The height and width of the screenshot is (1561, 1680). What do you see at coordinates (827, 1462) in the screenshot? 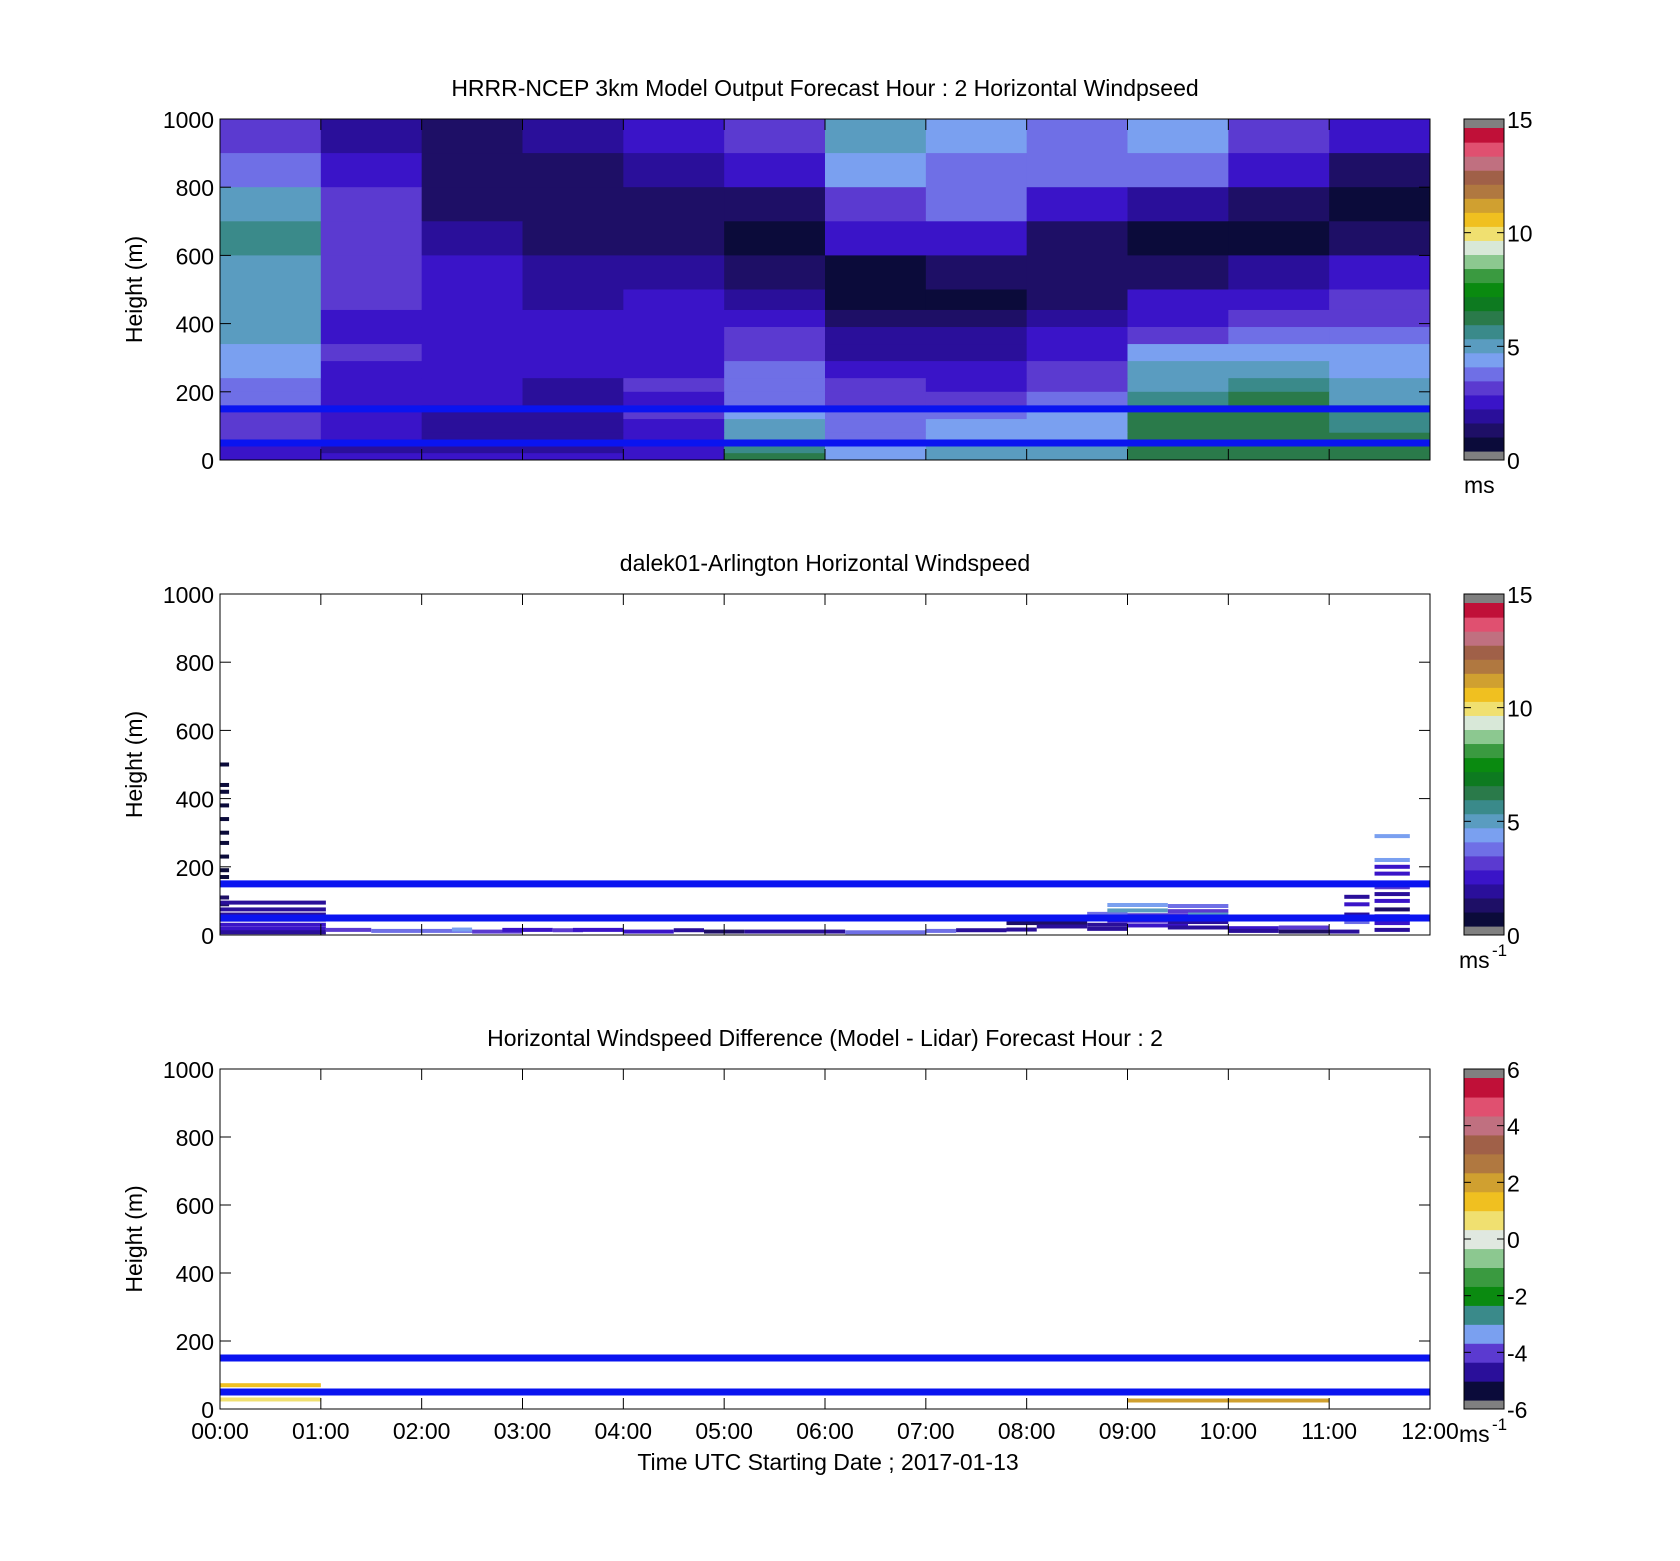
I see `x-axis-label: Time UTC Starting Date ; 2017-01-13` at bounding box center [827, 1462].